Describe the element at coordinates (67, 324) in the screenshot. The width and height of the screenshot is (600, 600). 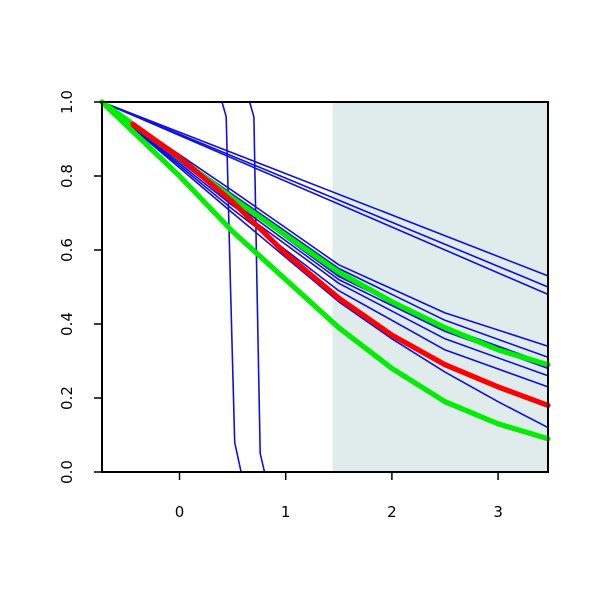
I see `y-tick-label: 0.4` at that location.